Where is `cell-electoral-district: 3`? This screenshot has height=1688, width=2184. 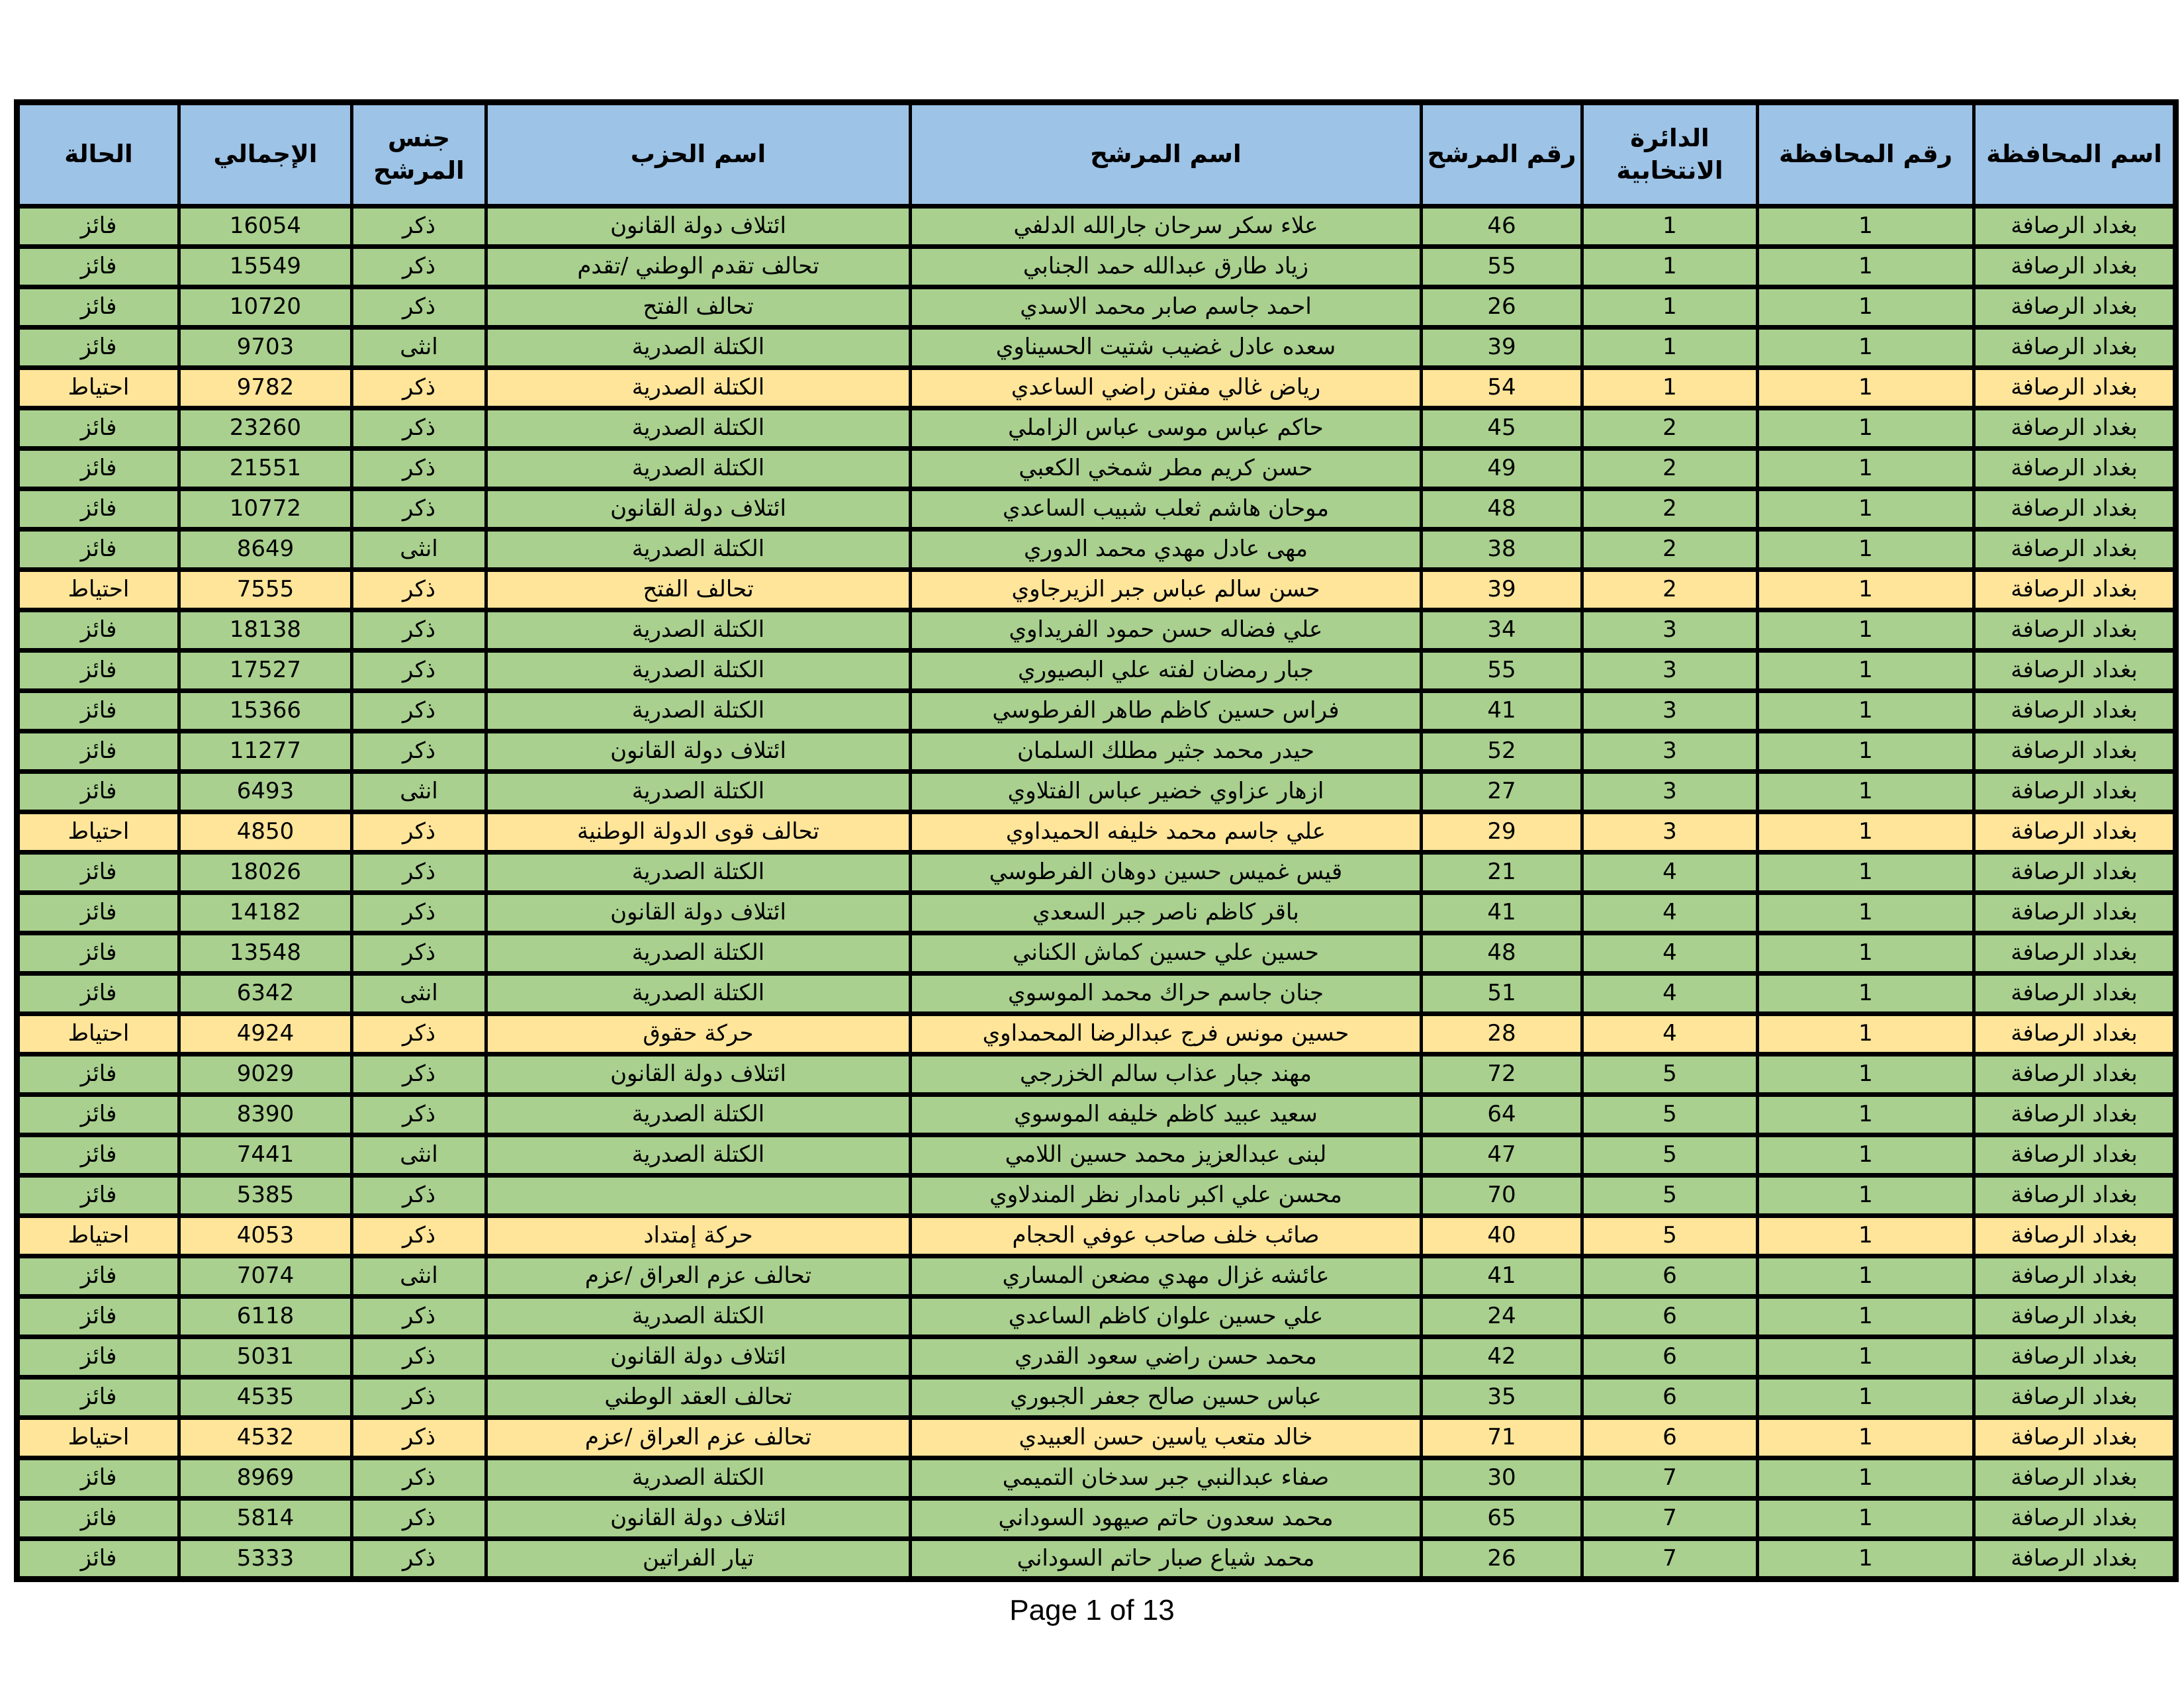 cell-electoral-district: 3 is located at coordinates (1669, 710).